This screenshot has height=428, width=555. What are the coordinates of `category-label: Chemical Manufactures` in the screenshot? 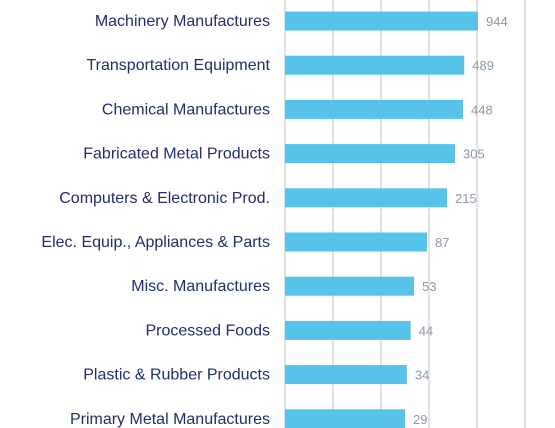 It's located at (186, 109).